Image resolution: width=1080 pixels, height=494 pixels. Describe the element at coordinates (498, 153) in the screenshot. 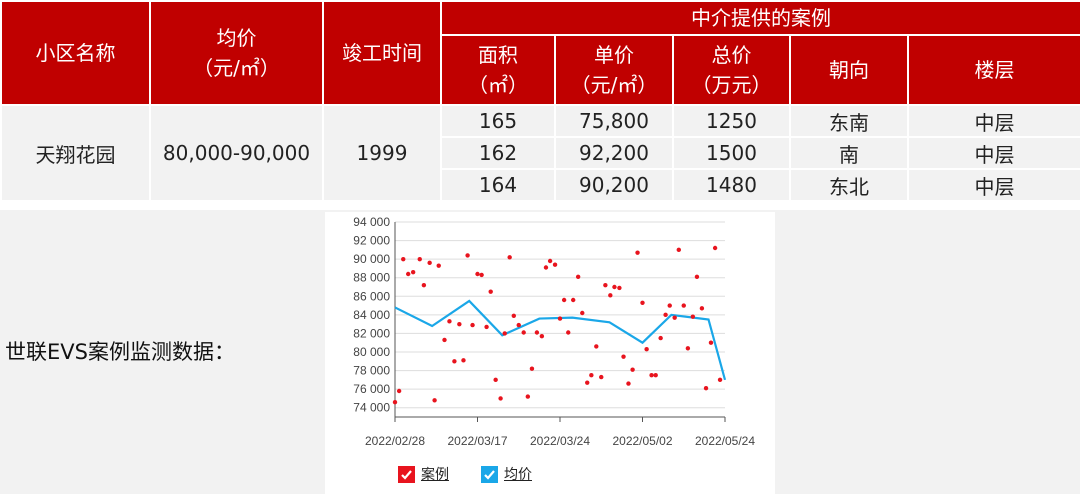

I see `area-cell: 162` at that location.